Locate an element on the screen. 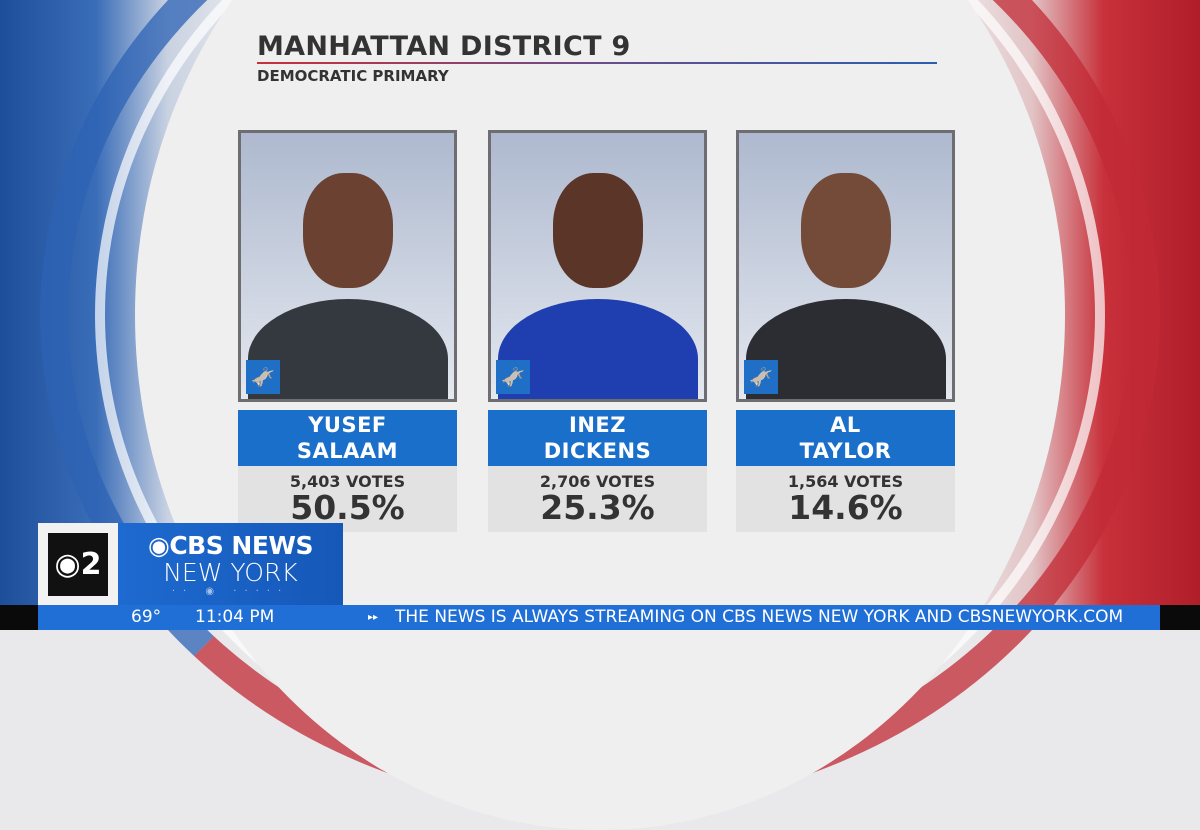 The width and height of the screenshot is (1200, 830). candidate-result: 1,564 VOTES 14.6% is located at coordinates (845, 499).